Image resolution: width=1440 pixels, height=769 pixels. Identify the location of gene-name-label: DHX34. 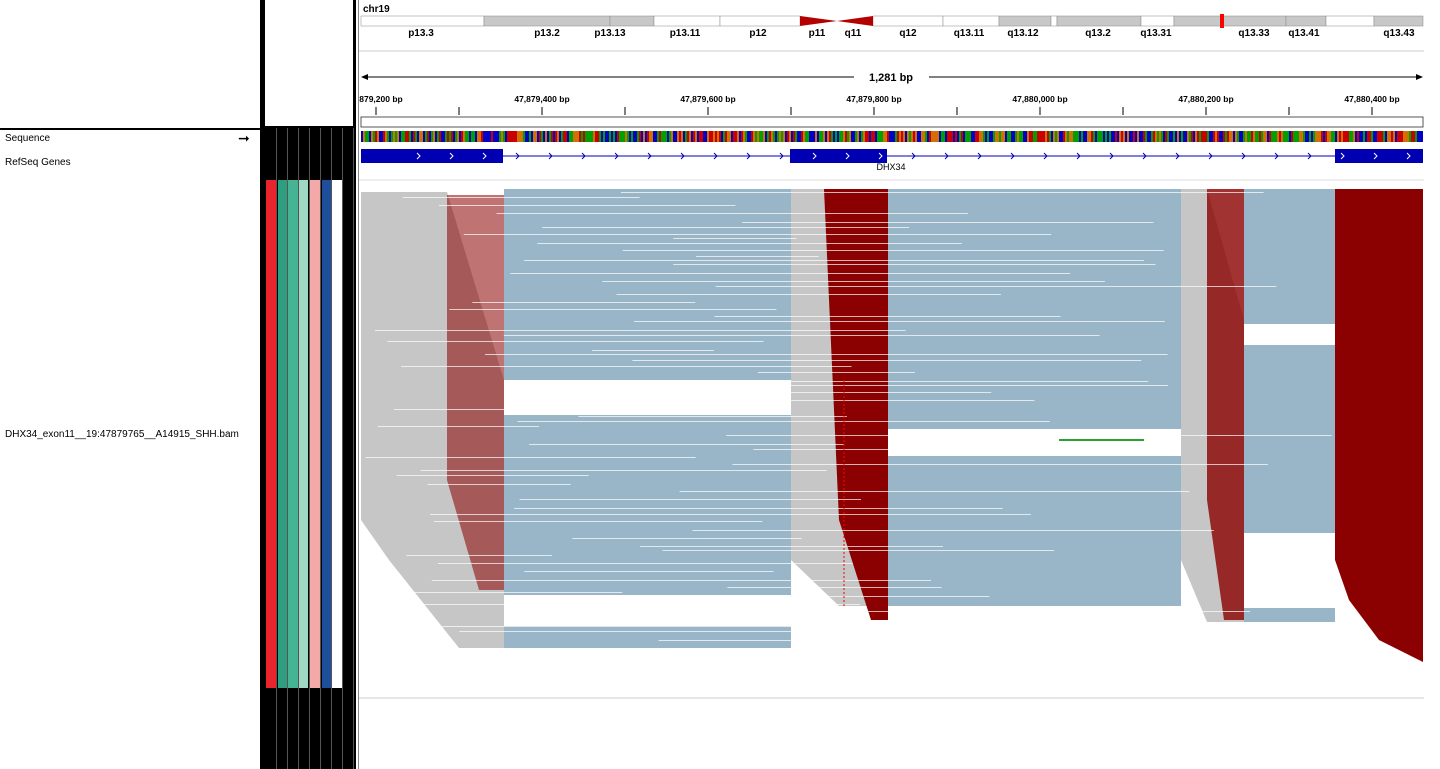
(890, 167).